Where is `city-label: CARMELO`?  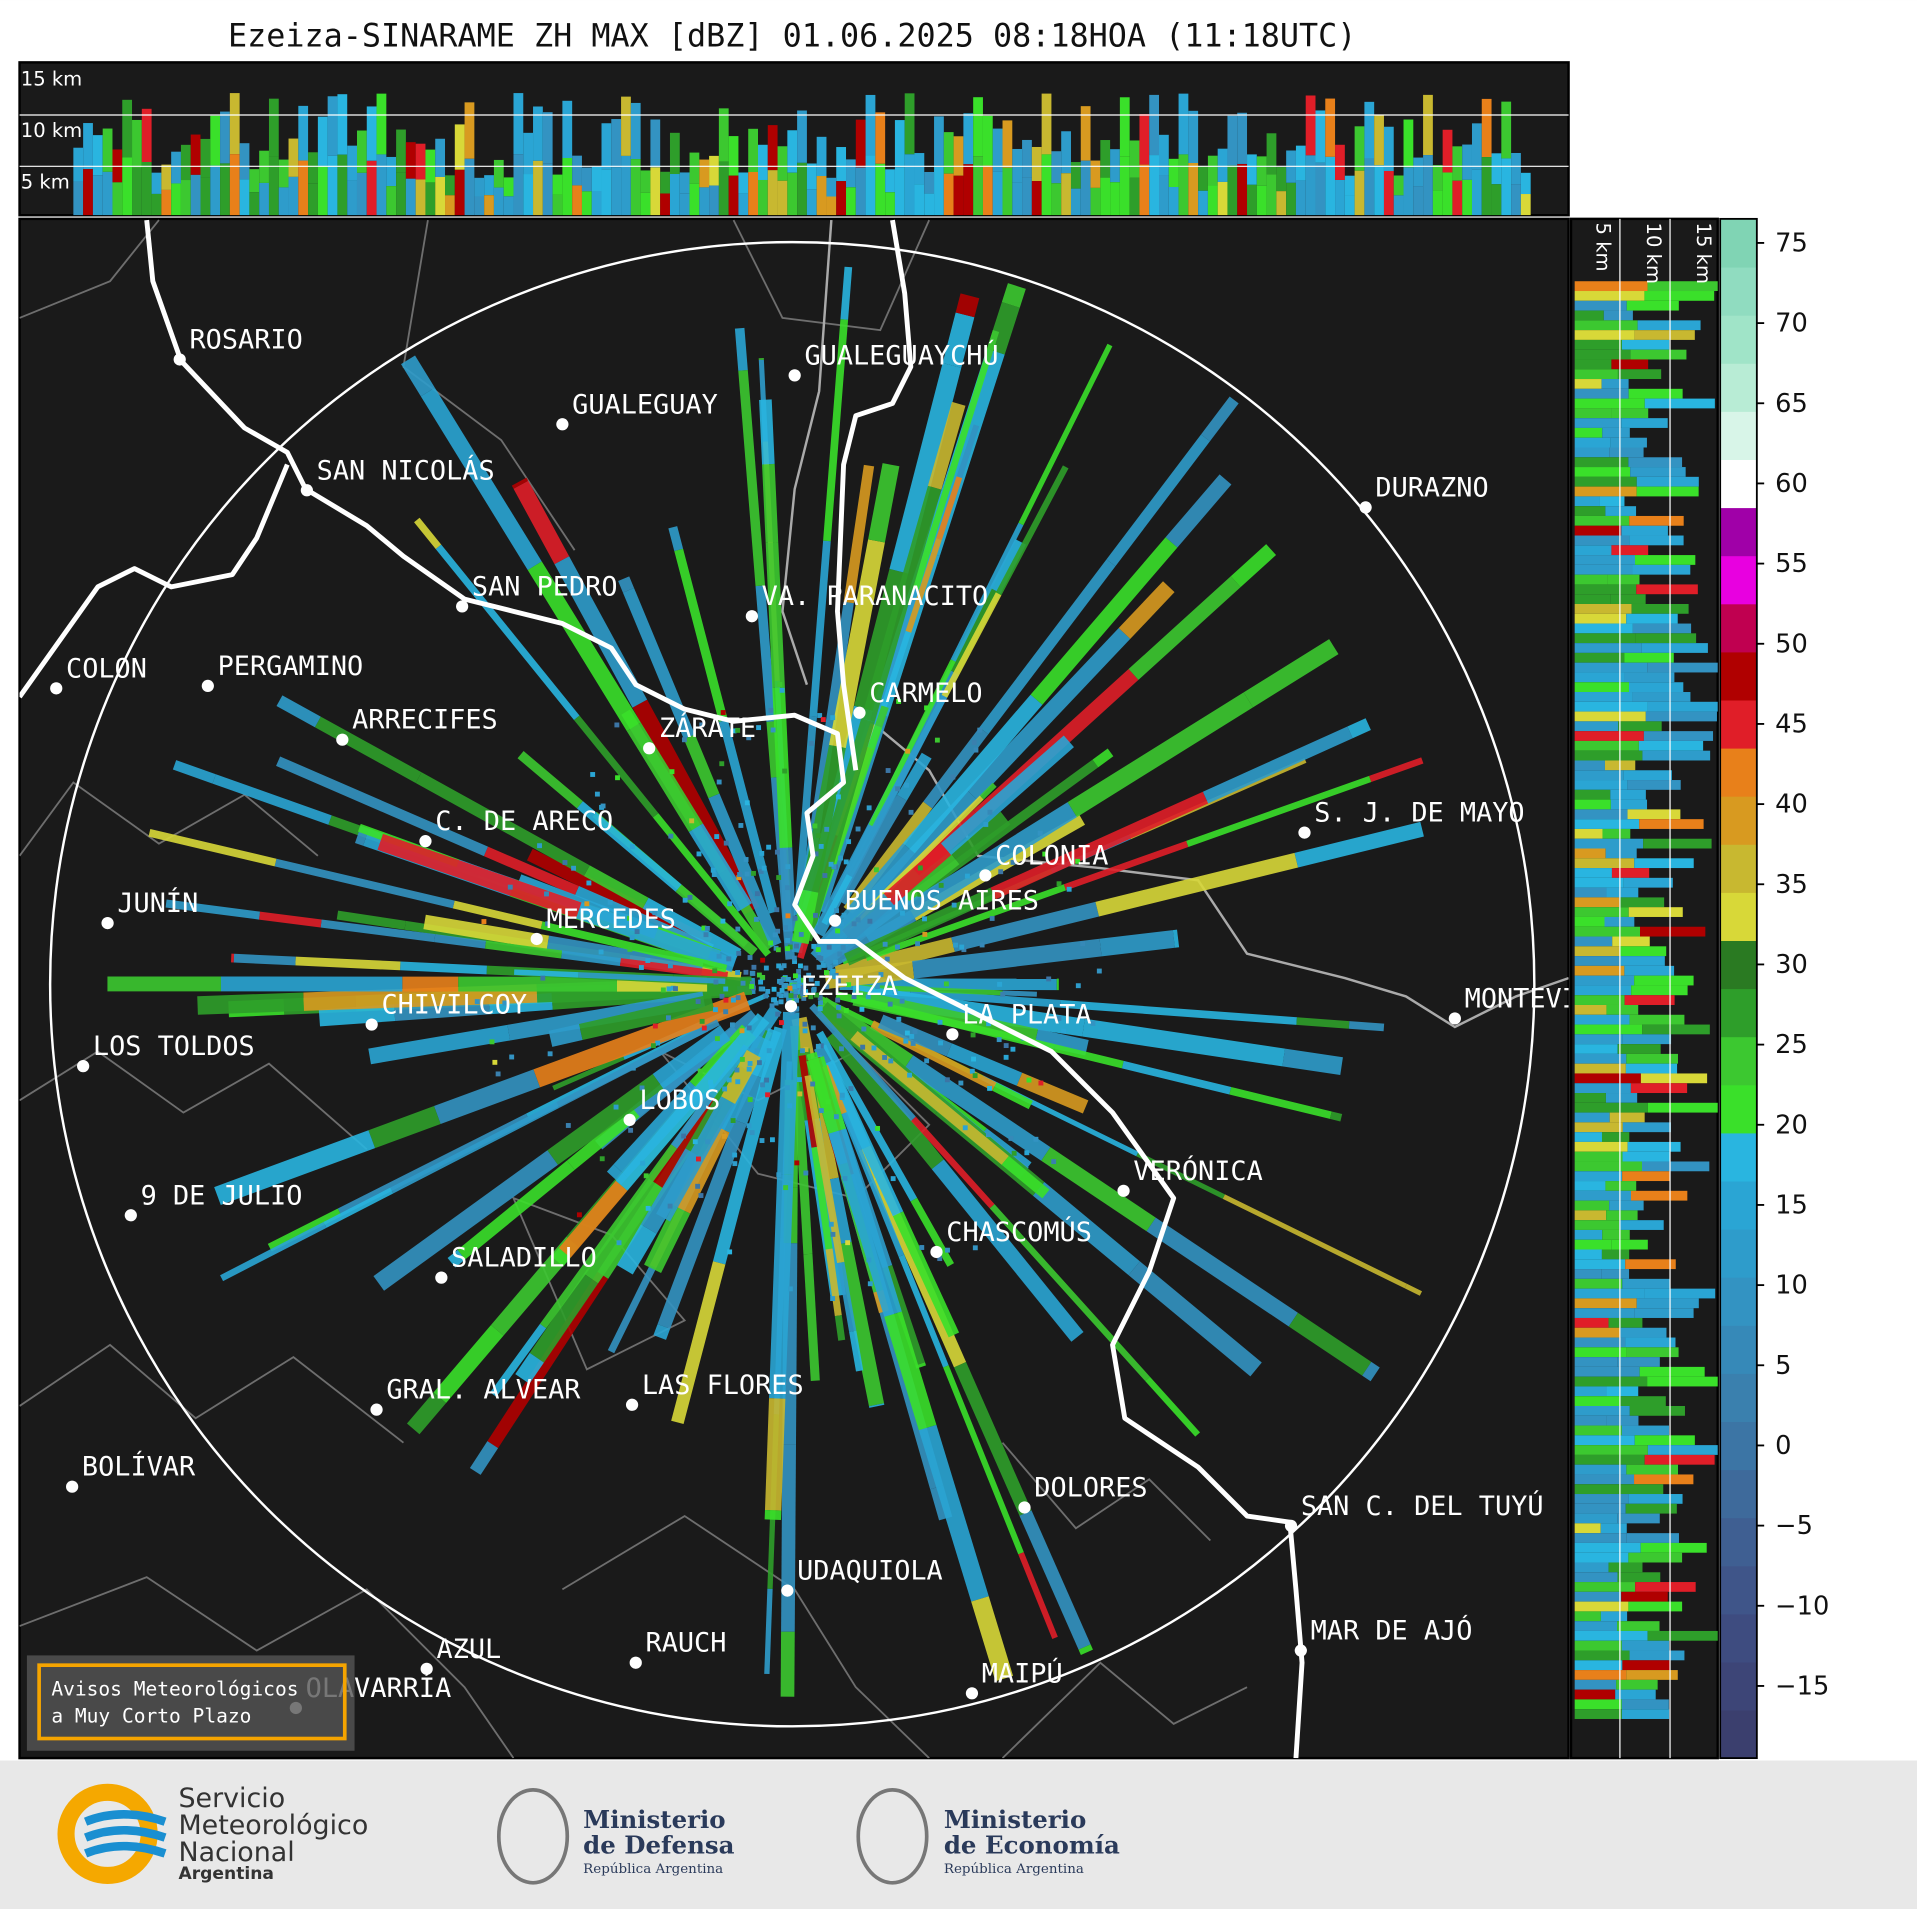 city-label: CARMELO is located at coordinates (925, 693).